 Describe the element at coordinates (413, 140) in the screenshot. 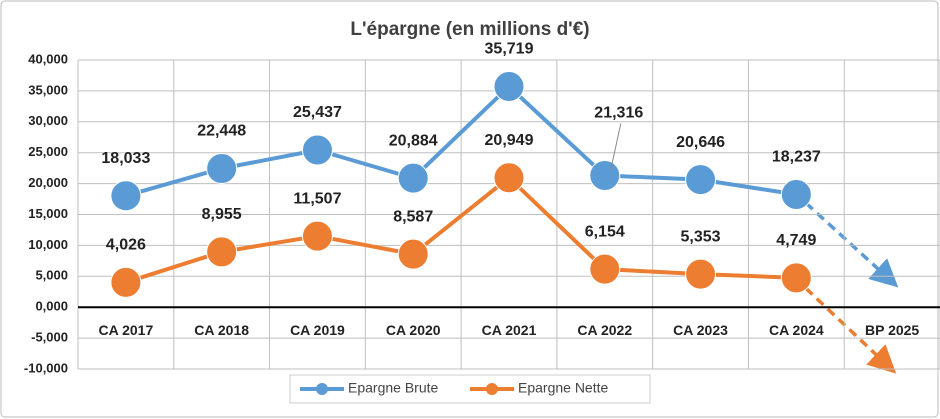

I see `data-label: 20,884` at that location.